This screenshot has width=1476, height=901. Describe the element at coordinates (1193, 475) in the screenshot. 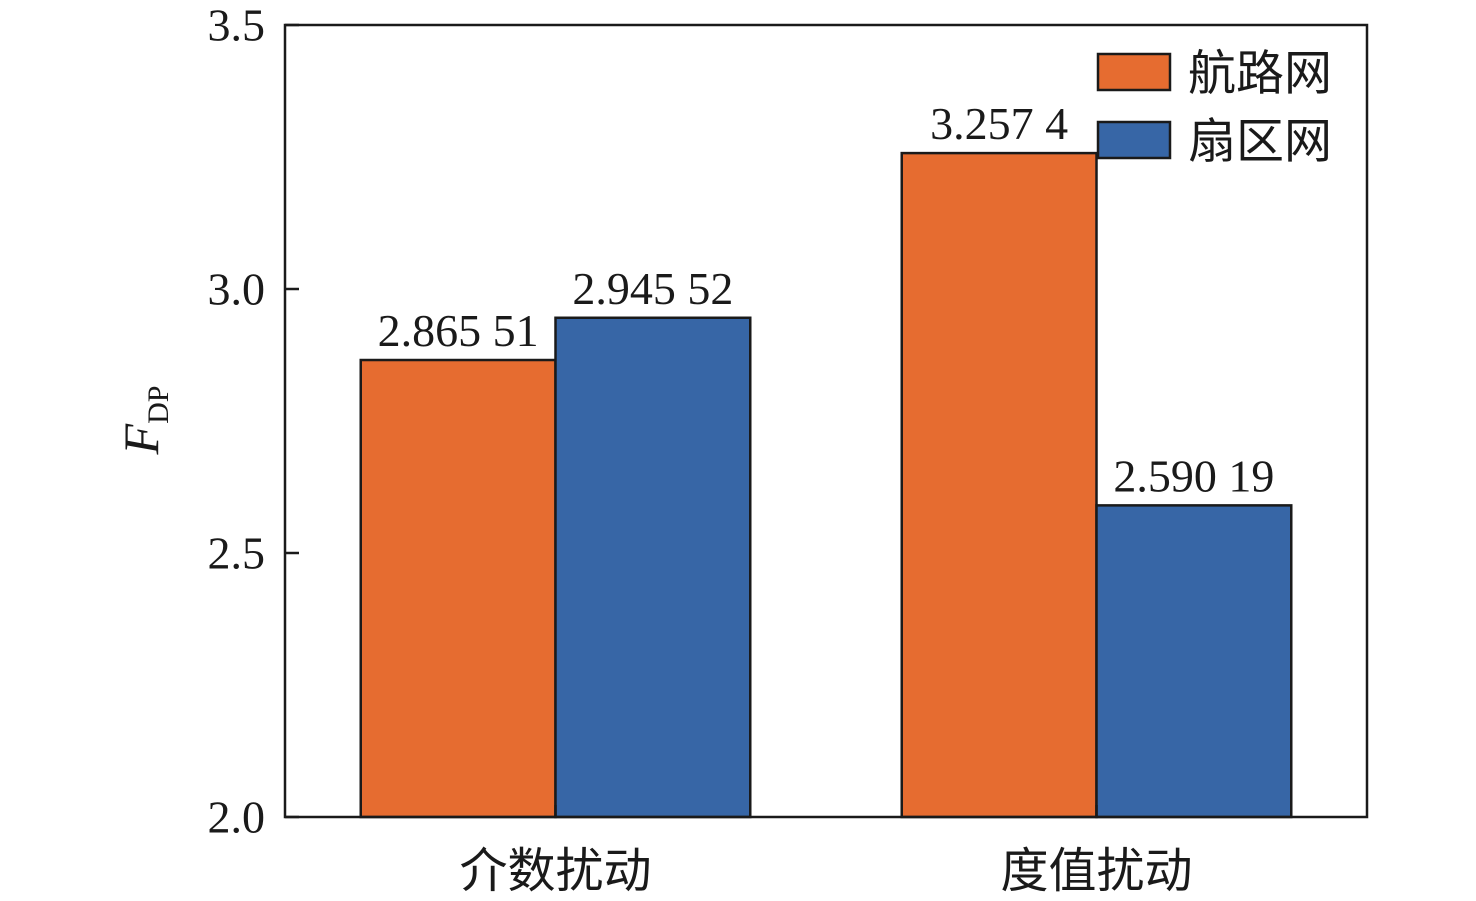

I see `data-label: 2.590 19` at that location.